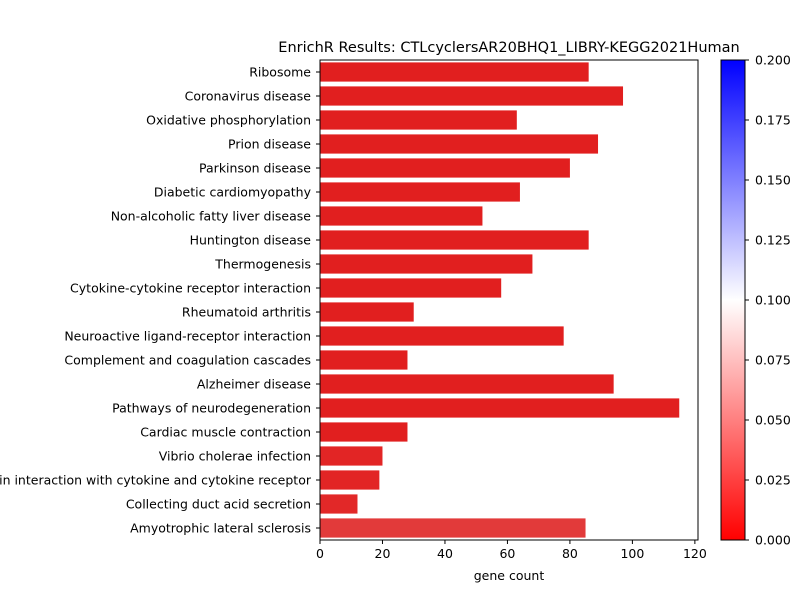  Describe the element at coordinates (235, 456) in the screenshot. I see `y-tick-label: Vibrio cholerae infection` at that location.